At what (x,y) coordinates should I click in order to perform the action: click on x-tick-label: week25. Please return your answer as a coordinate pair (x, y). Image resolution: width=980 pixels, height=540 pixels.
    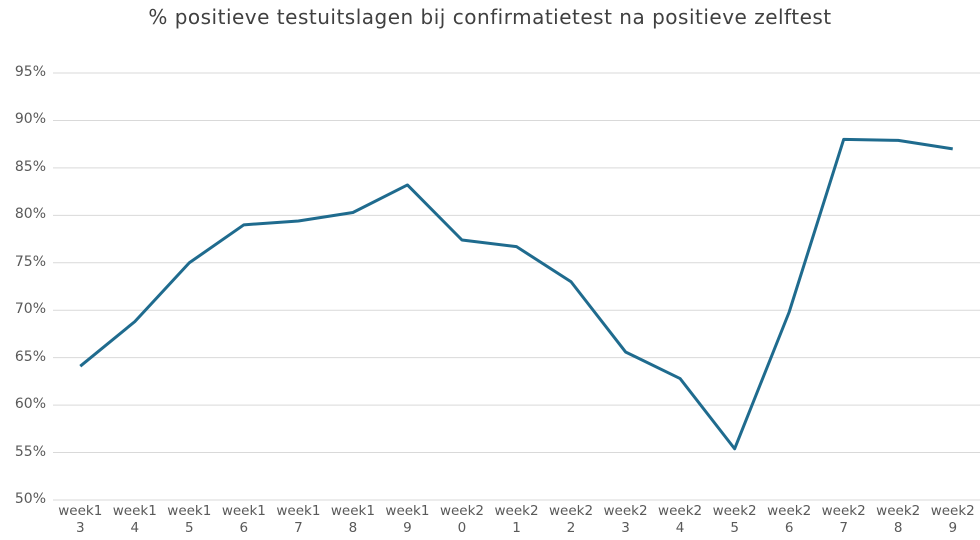
    Looking at the image, I should click on (734, 519).